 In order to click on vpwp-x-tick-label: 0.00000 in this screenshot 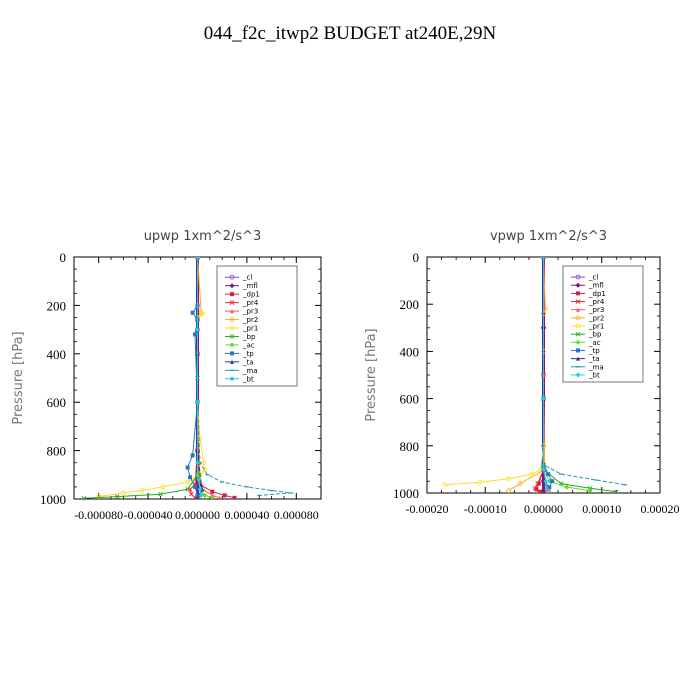, I will do `click(543, 509)`.